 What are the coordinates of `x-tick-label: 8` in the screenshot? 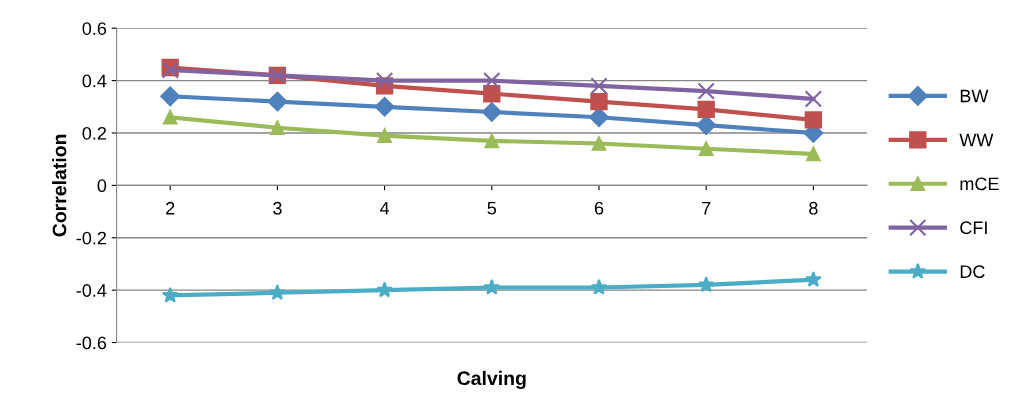 It's located at (813, 208).